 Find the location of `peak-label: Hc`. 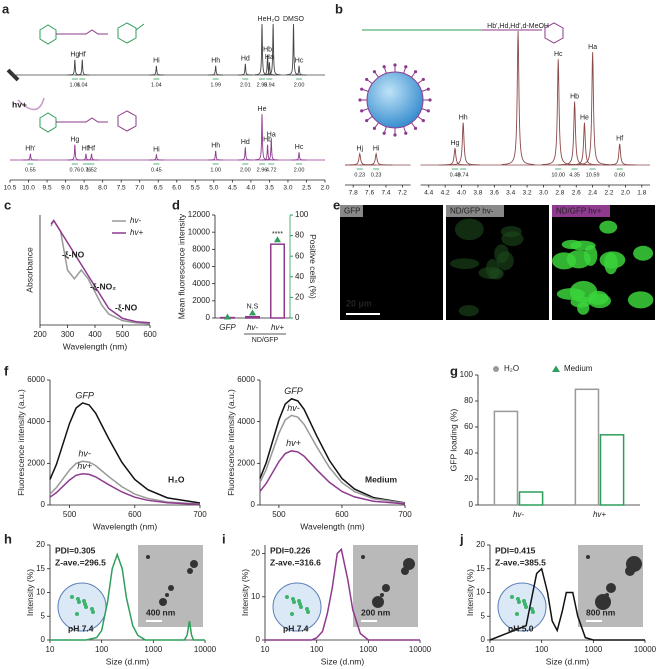

peak-label: Hc is located at coordinates (299, 61).